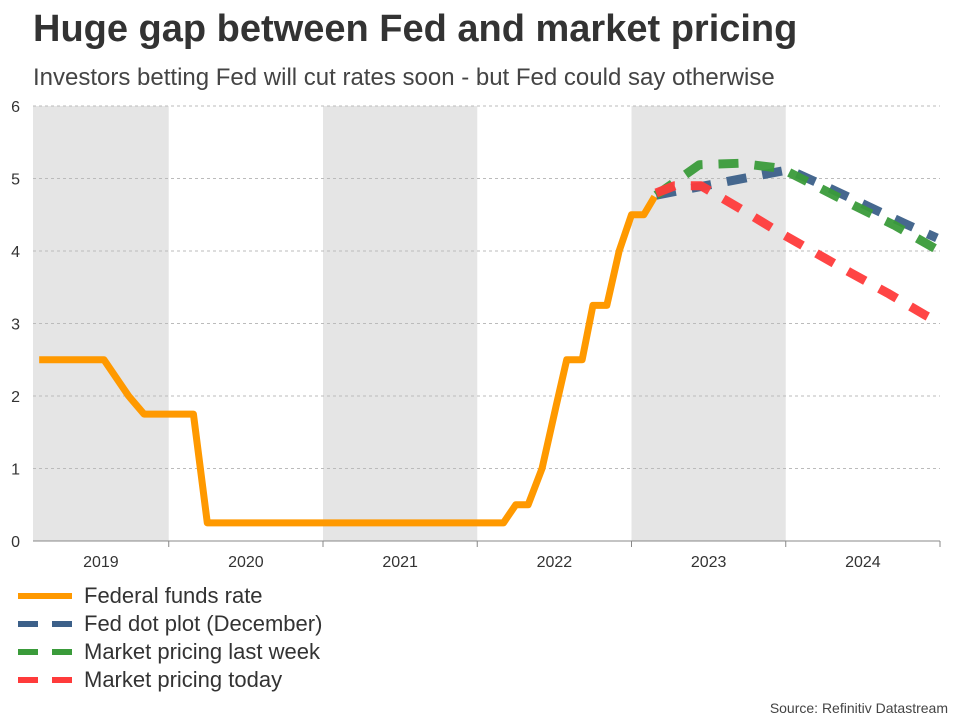 The width and height of the screenshot is (960, 720). I want to click on legend-item: Market pricing last week, so click(170, 652).